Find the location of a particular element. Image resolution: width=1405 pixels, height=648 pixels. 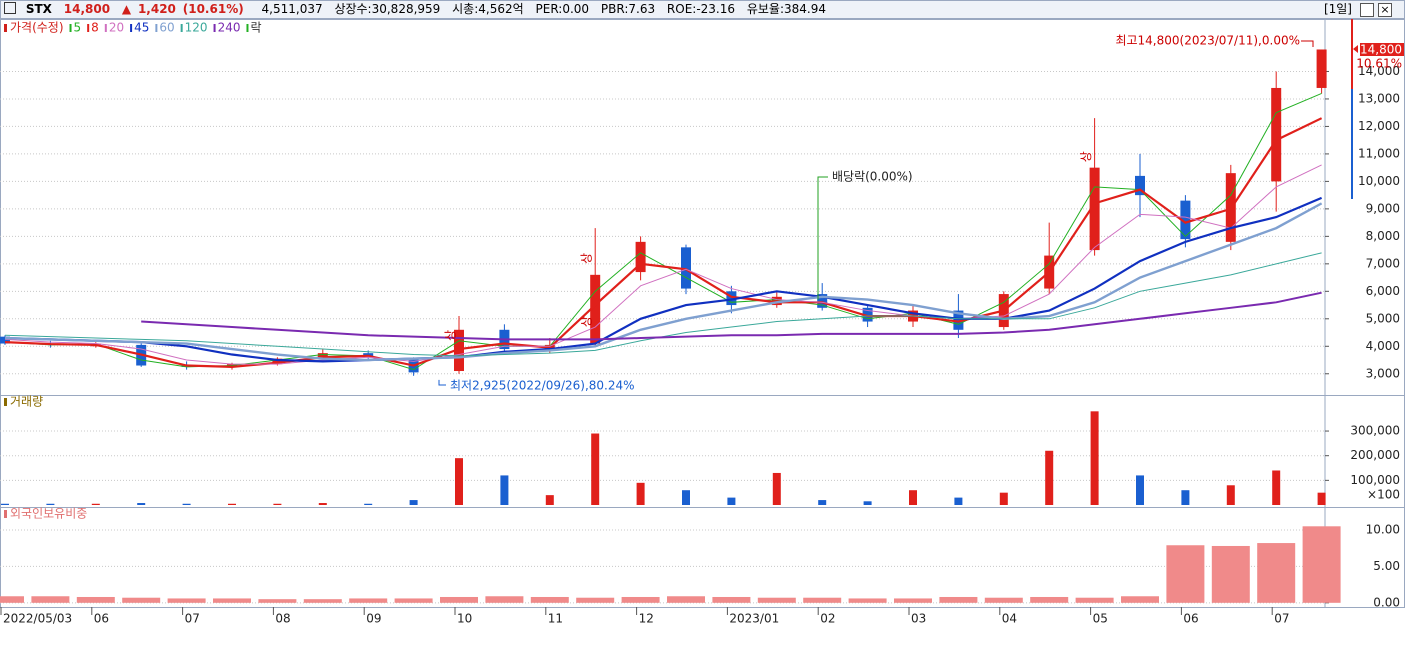

period: [1일] is located at coordinates (1337, 9).